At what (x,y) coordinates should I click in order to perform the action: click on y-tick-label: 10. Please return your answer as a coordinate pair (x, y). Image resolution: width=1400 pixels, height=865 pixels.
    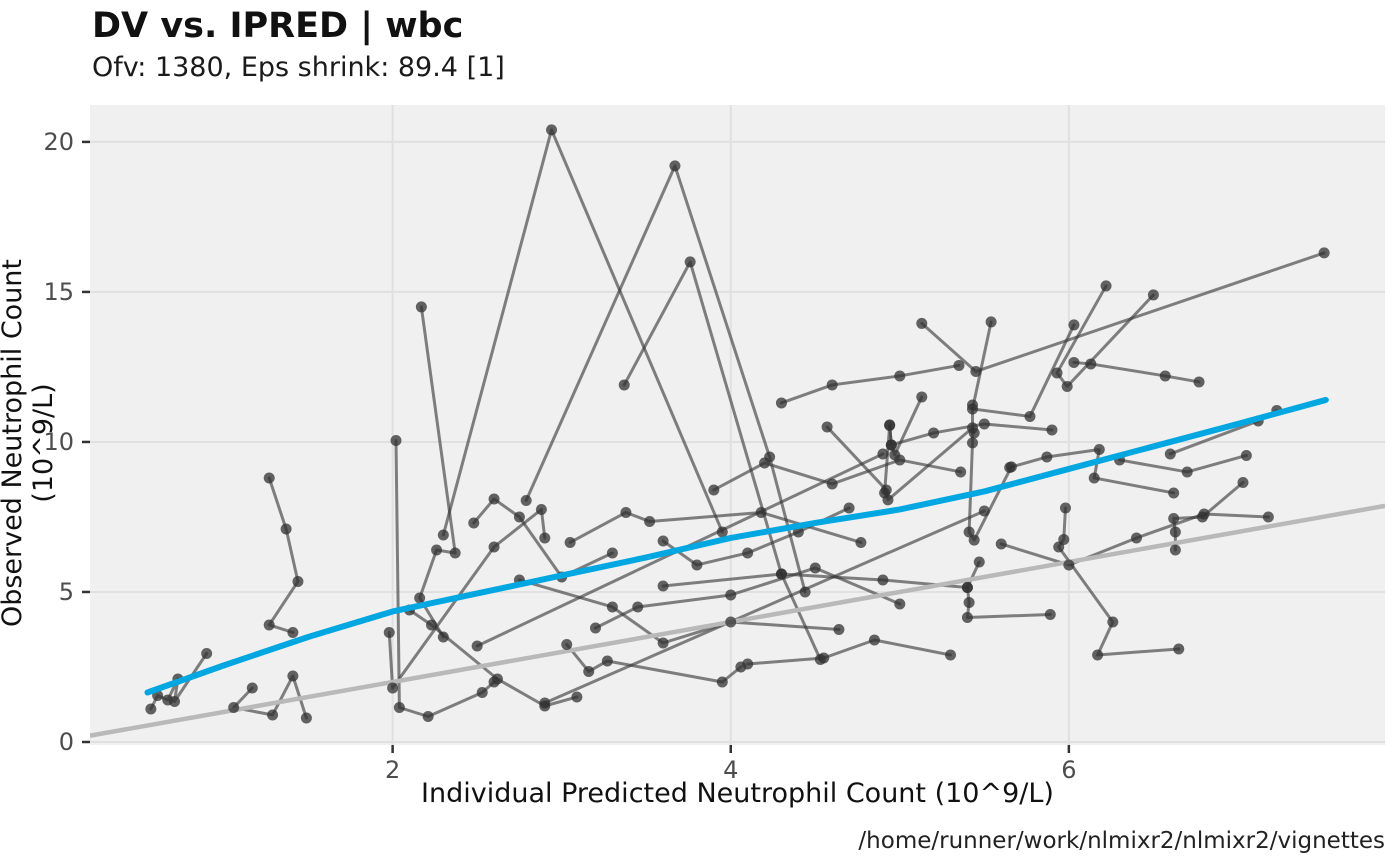
    Looking at the image, I should click on (58, 442).